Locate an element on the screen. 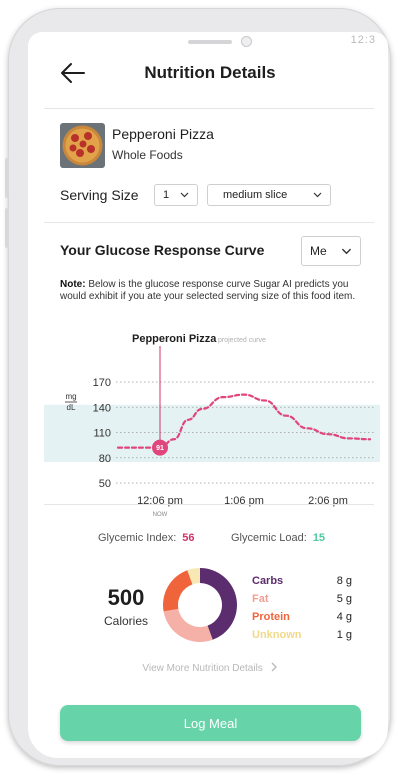 Image resolution: width=400 pixels, height=773 pixels. speaker-grille is located at coordinates (210, 42).